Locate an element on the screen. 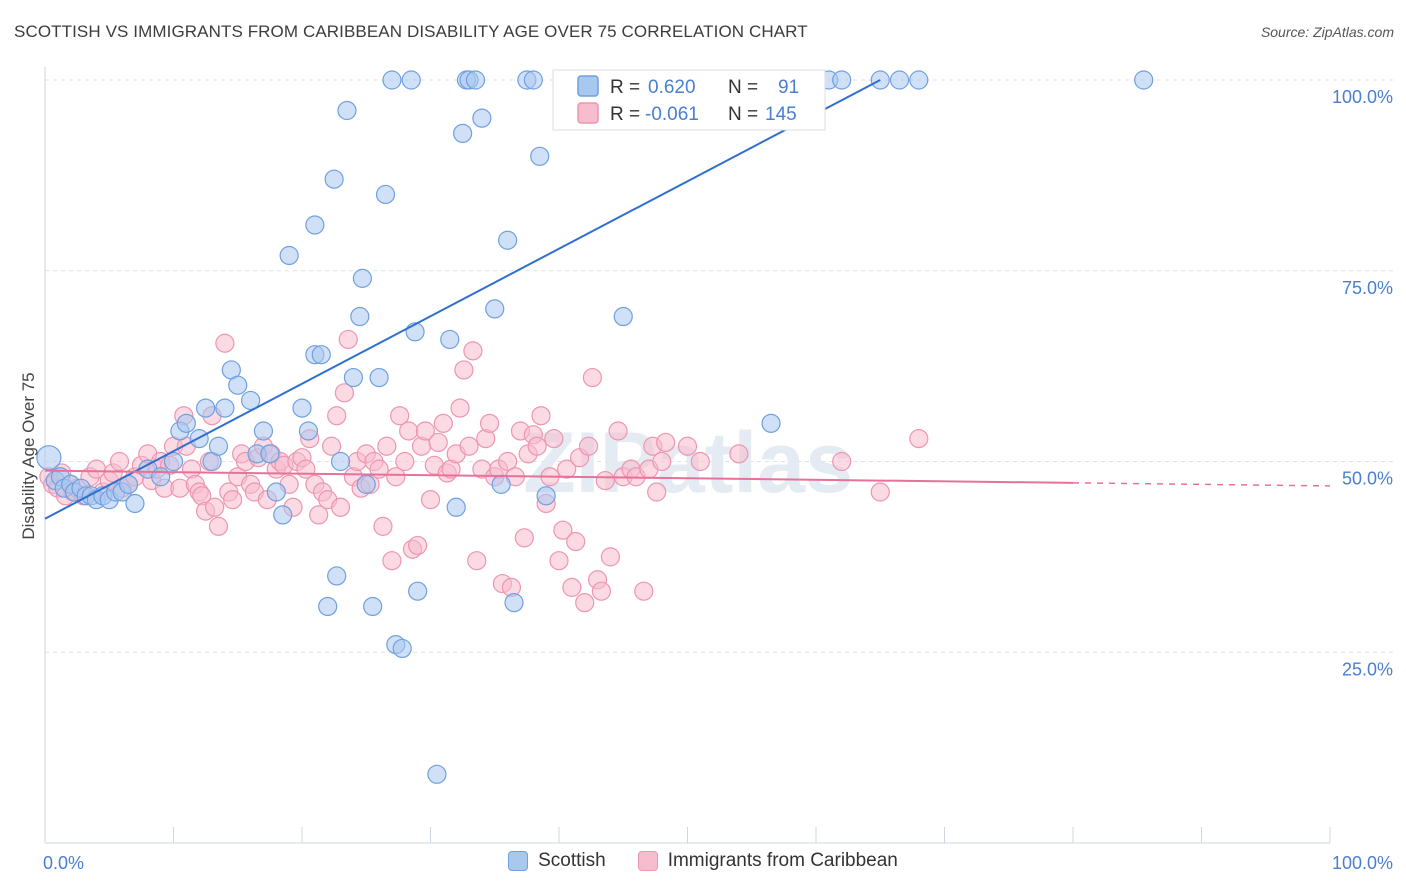 The height and width of the screenshot is (892, 1406). stats-n-label-scottish: N = is located at coordinates (743, 87).